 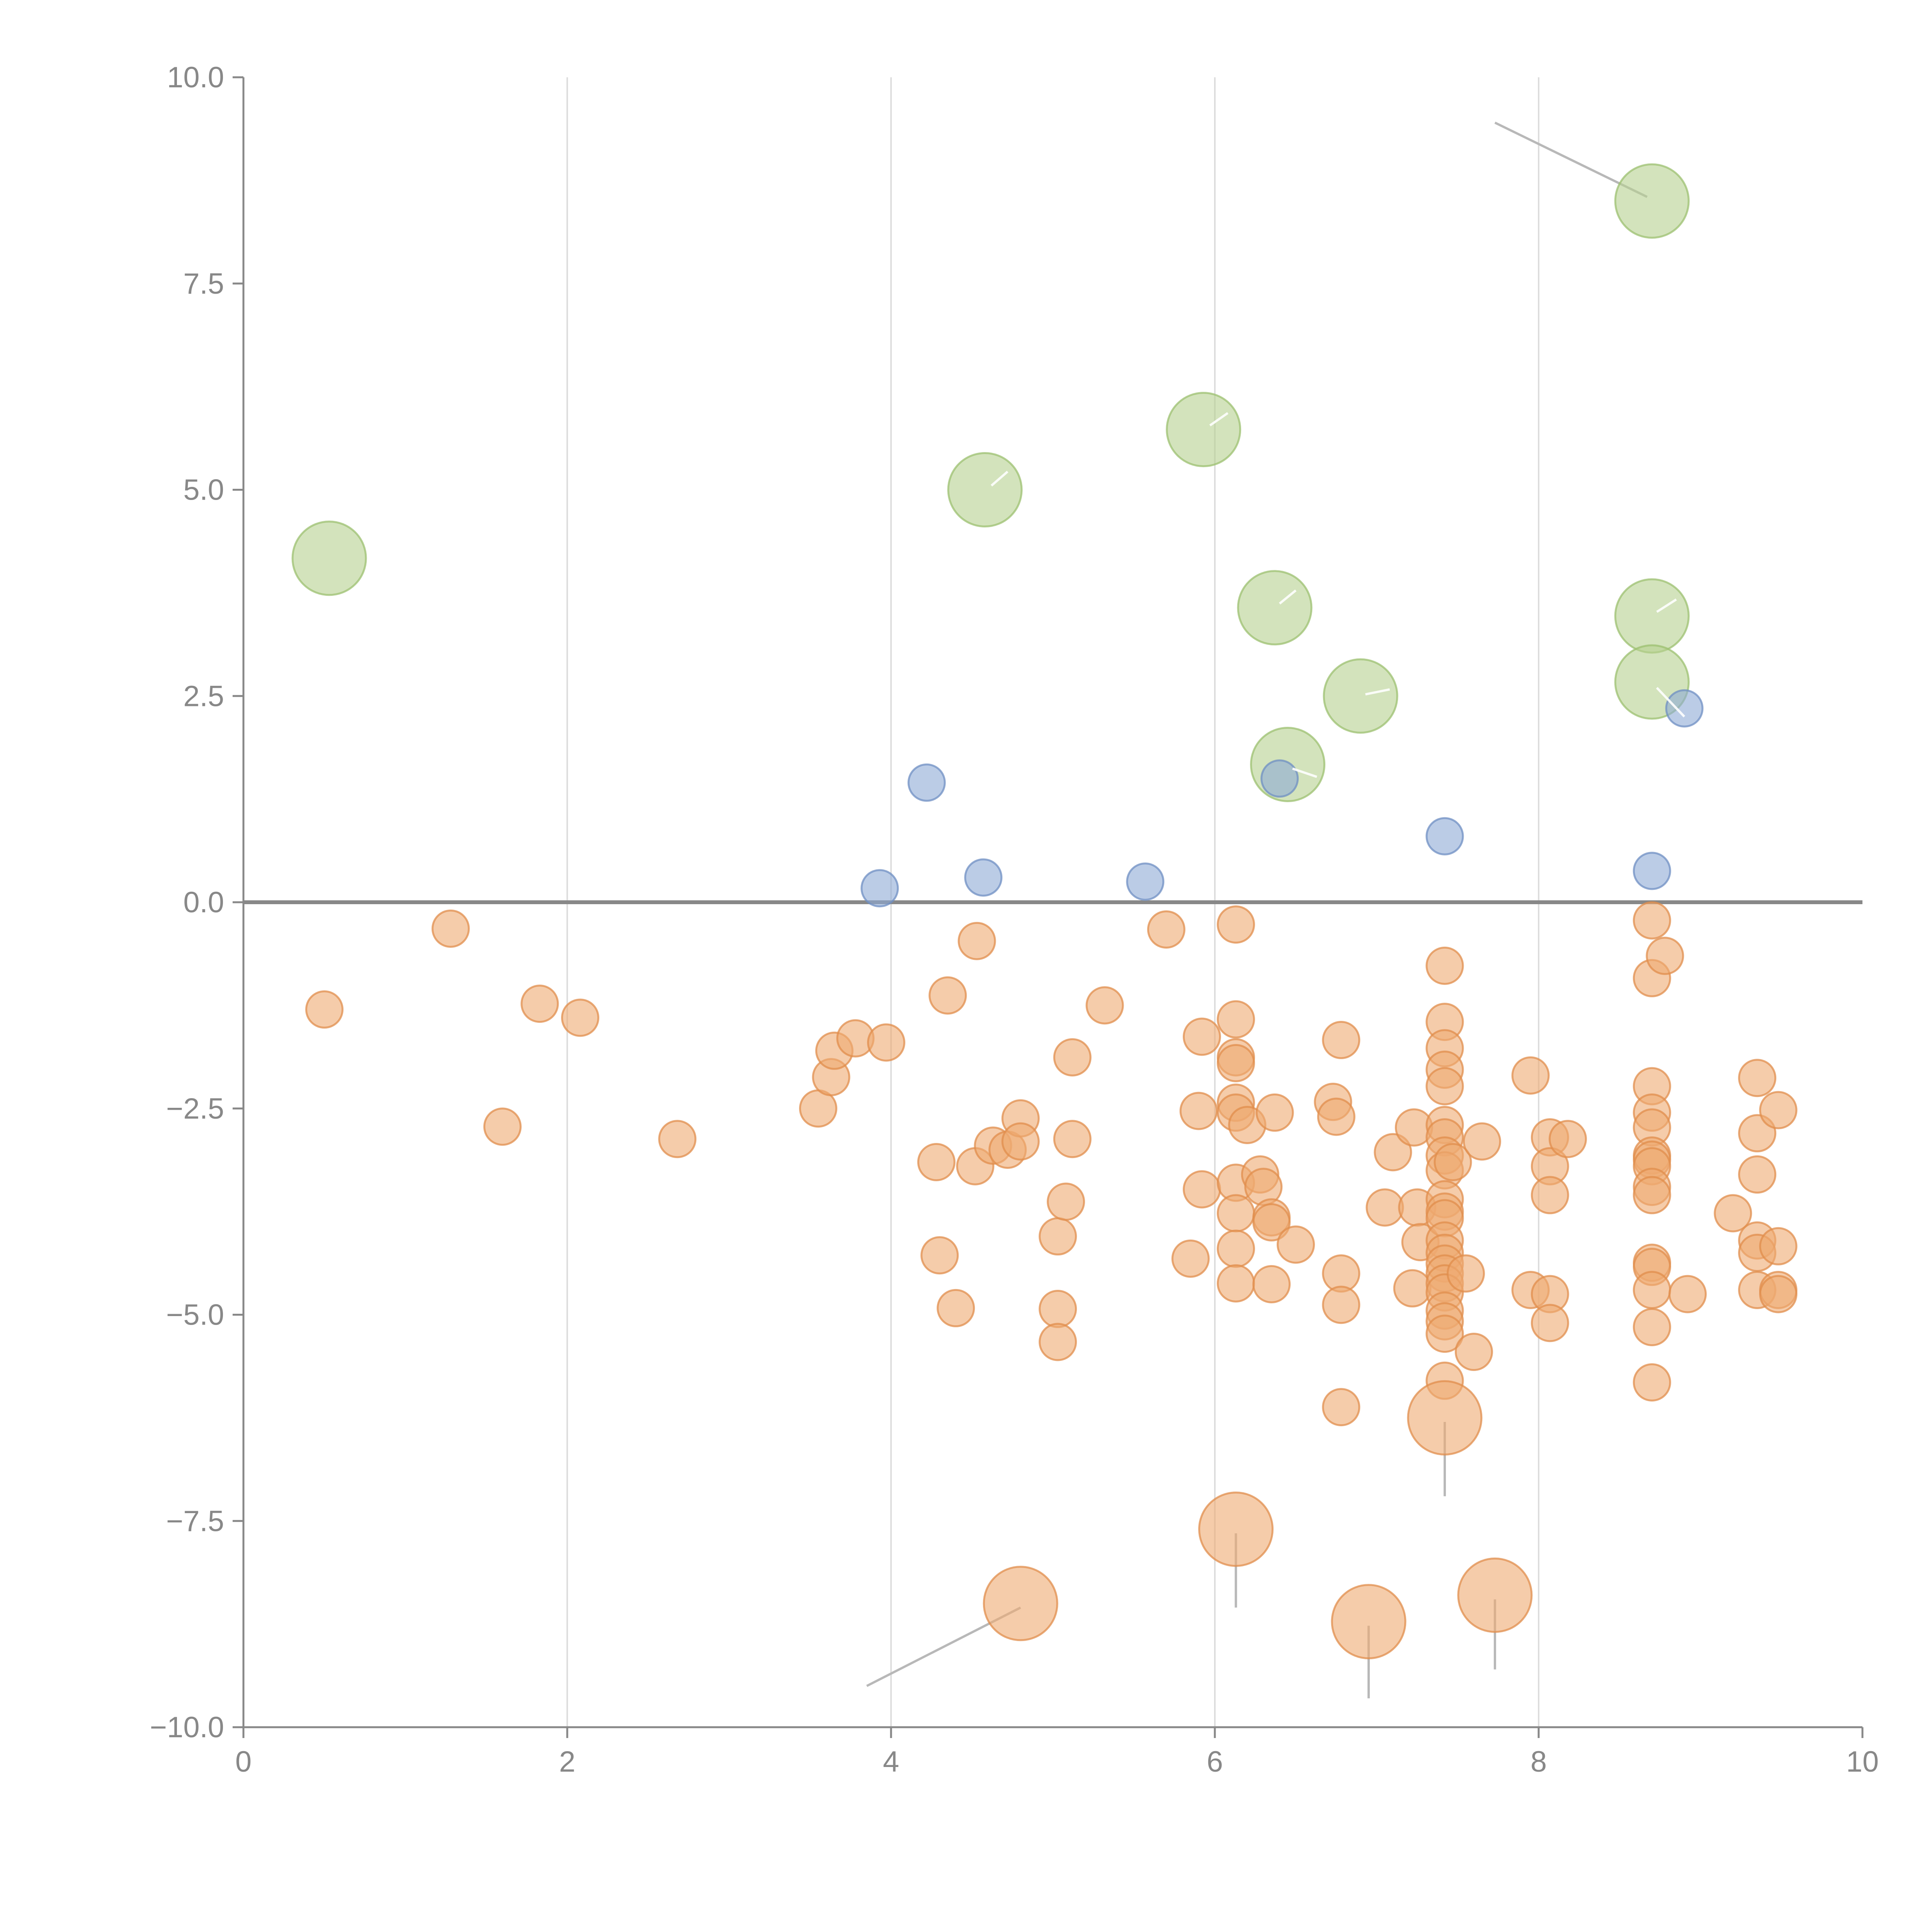 I want to click on y-tick-label: −7.5, so click(x=195, y=1521).